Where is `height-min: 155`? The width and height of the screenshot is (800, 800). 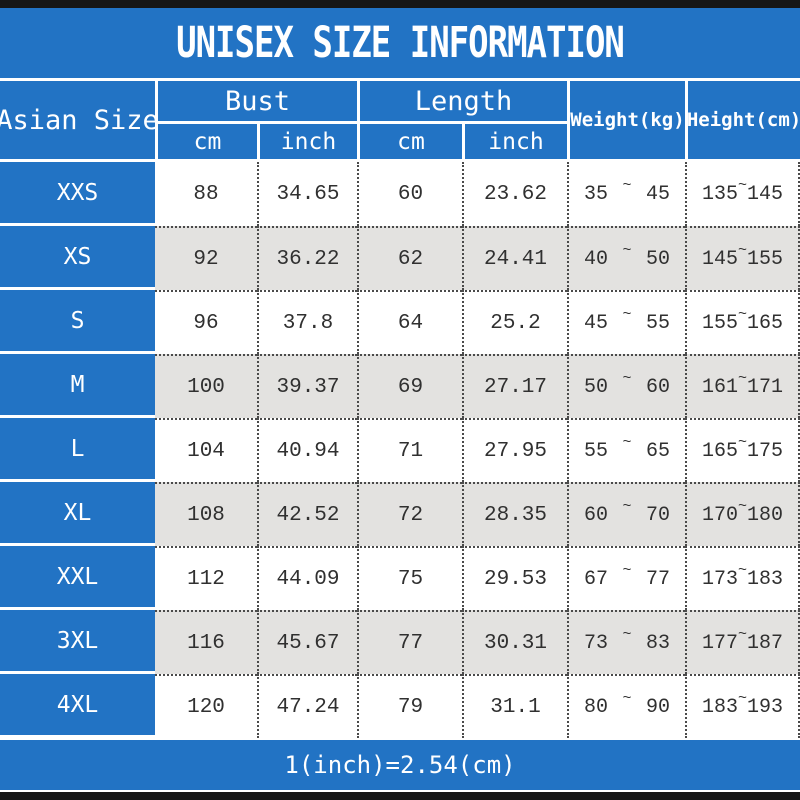 height-min: 155 is located at coordinates (720, 323).